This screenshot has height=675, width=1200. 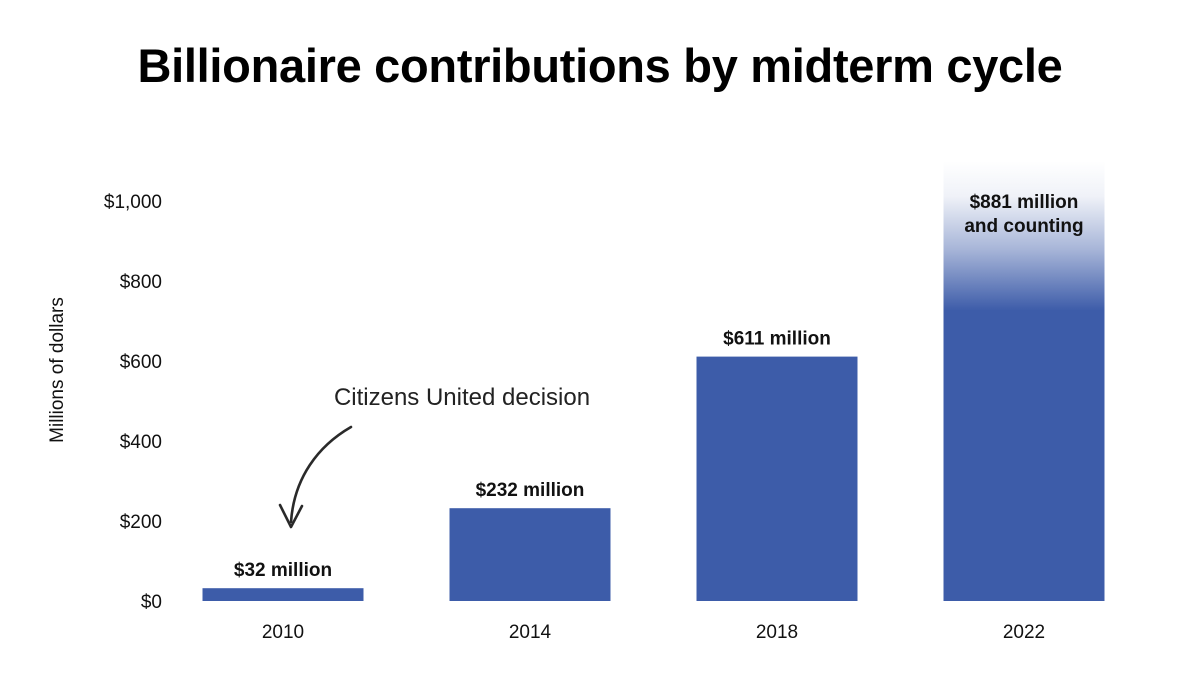 I want to click on x-axis: 2010 2014 2018 2022, so click(x=653, y=632).